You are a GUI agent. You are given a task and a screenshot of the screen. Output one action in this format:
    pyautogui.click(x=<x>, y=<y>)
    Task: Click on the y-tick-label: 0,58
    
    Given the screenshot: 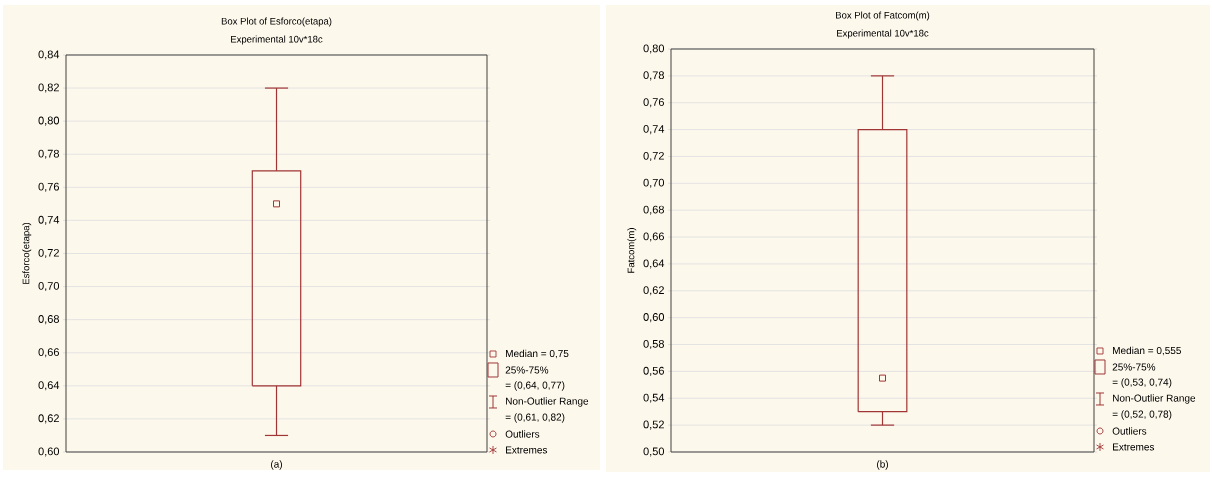 What is the action you would take?
    pyautogui.click(x=653, y=344)
    